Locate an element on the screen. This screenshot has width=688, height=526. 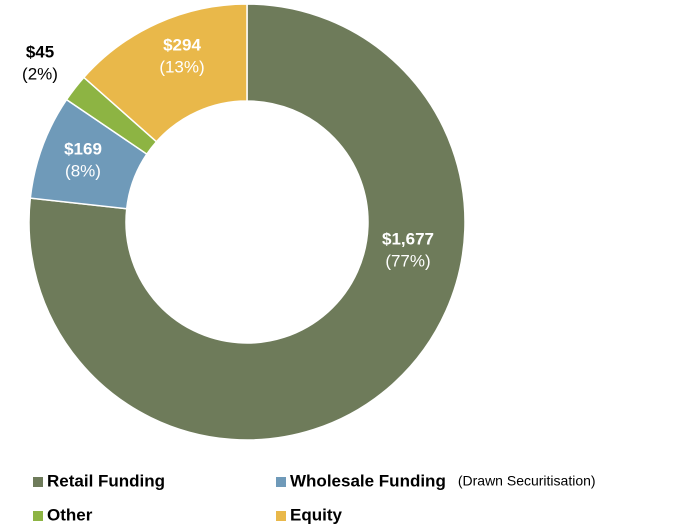
value-label: $45 is located at coordinates (40, 51).